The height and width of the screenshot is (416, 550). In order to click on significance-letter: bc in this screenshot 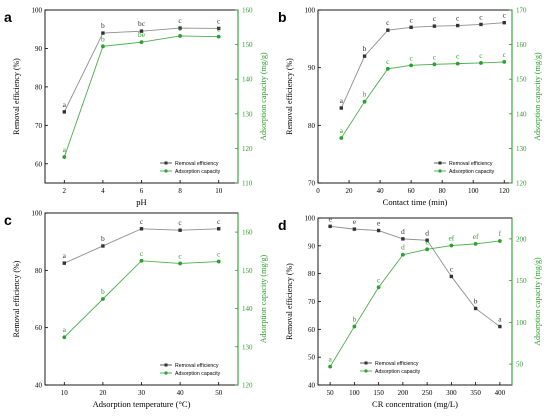, I will do `click(142, 23)`.